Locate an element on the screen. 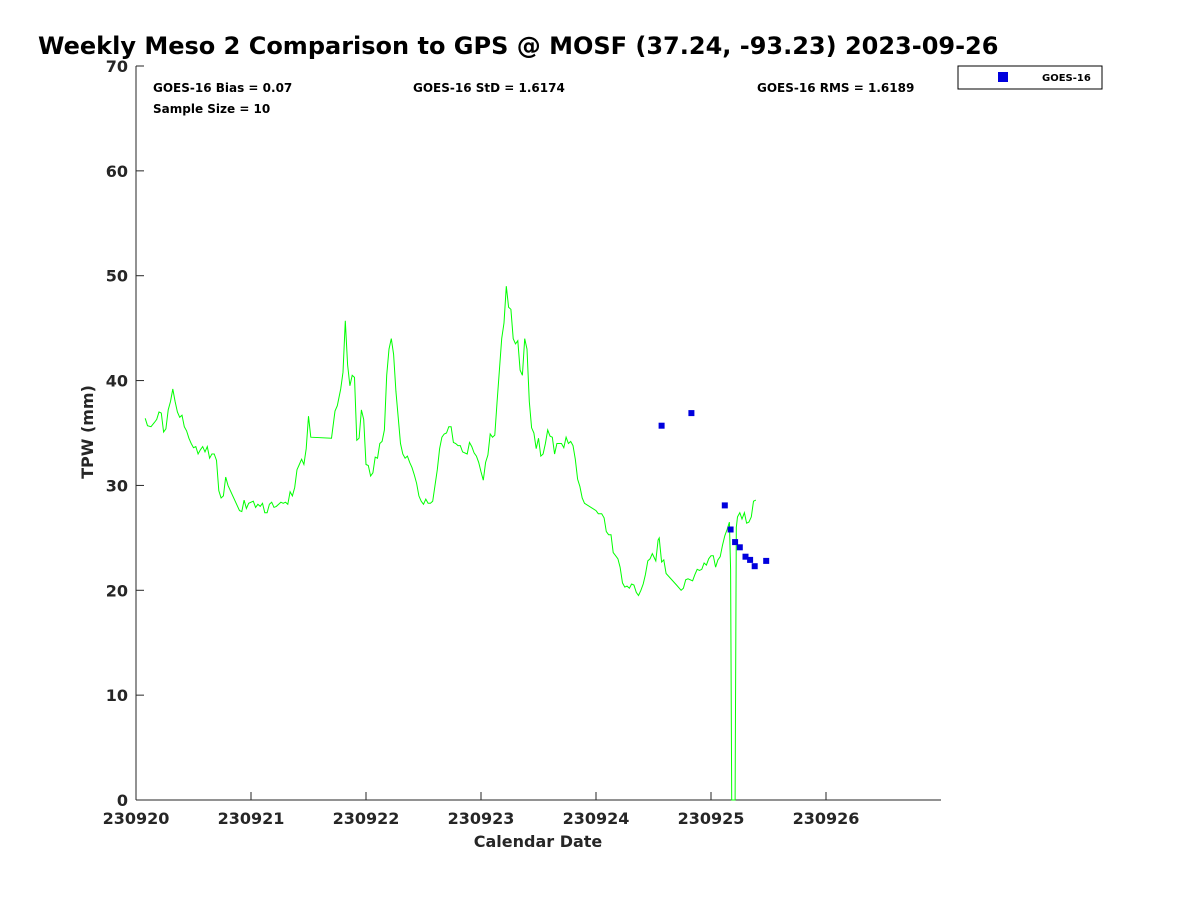 Image resolution: width=1200 pixels, height=900 pixels. x-tick-label: 230923 is located at coordinates (481, 818).